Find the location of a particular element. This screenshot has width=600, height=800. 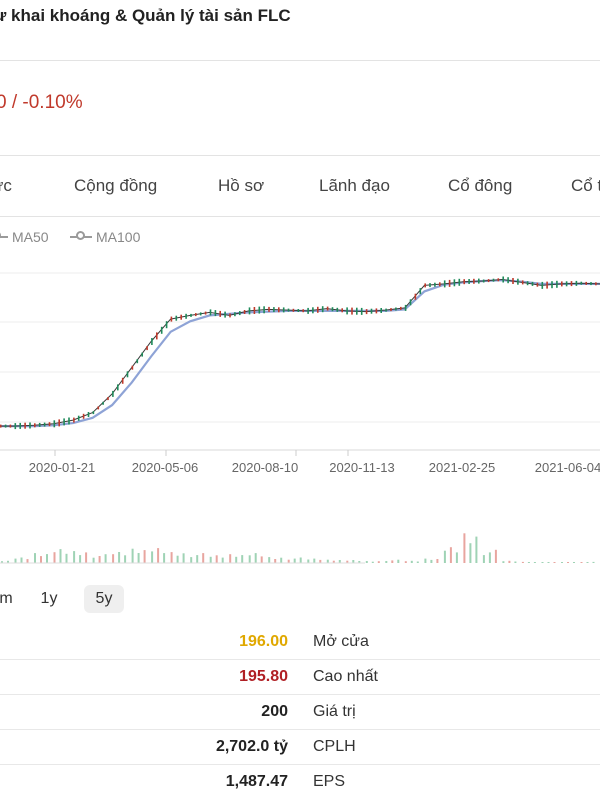

tab-leadership: Lãnh đạo is located at coordinates (354, 185).